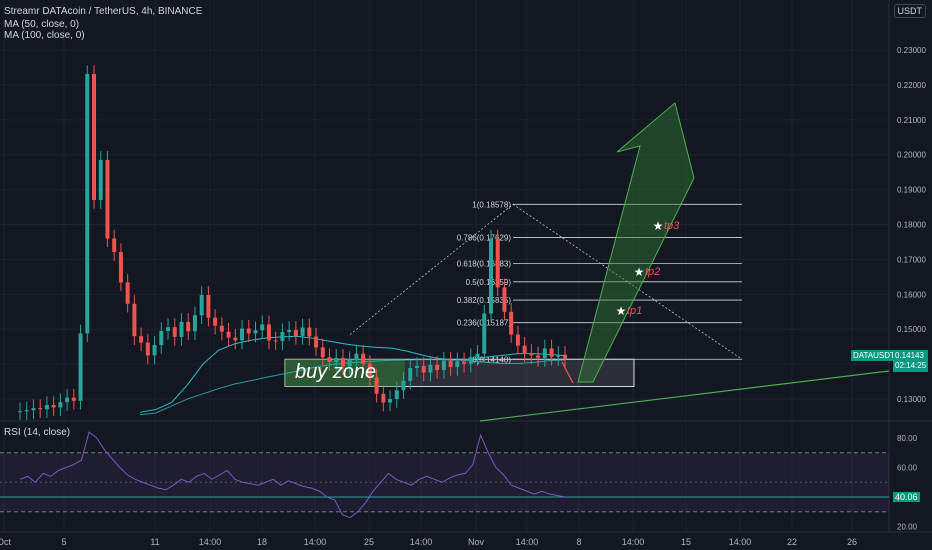  What do you see at coordinates (431, 269) in the screenshot?
I see `trend-diagonal` at bounding box center [431, 269].